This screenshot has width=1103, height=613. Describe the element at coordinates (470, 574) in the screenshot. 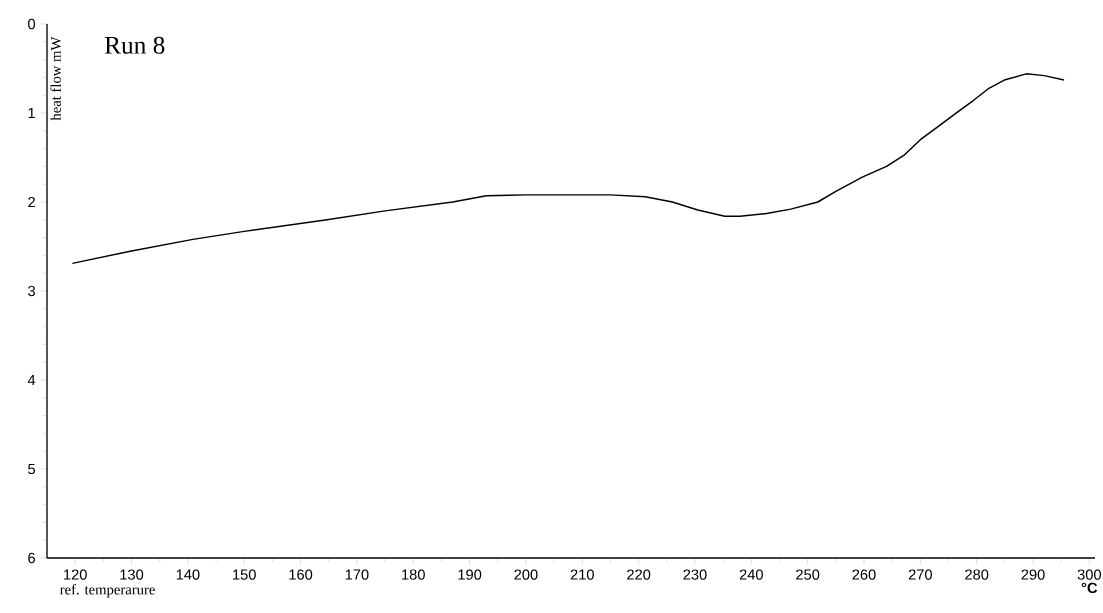

I see `x-tick-label: 190` at that location.